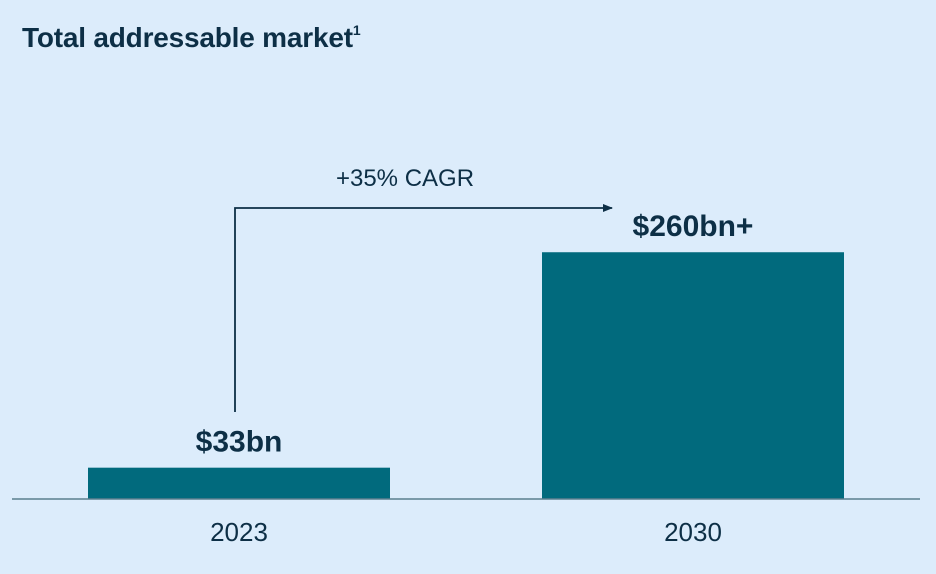 Image resolution: width=936 pixels, height=574 pixels. Describe the element at coordinates (239, 532) in the screenshot. I see `x-tick-label-2023: 2023` at that location.